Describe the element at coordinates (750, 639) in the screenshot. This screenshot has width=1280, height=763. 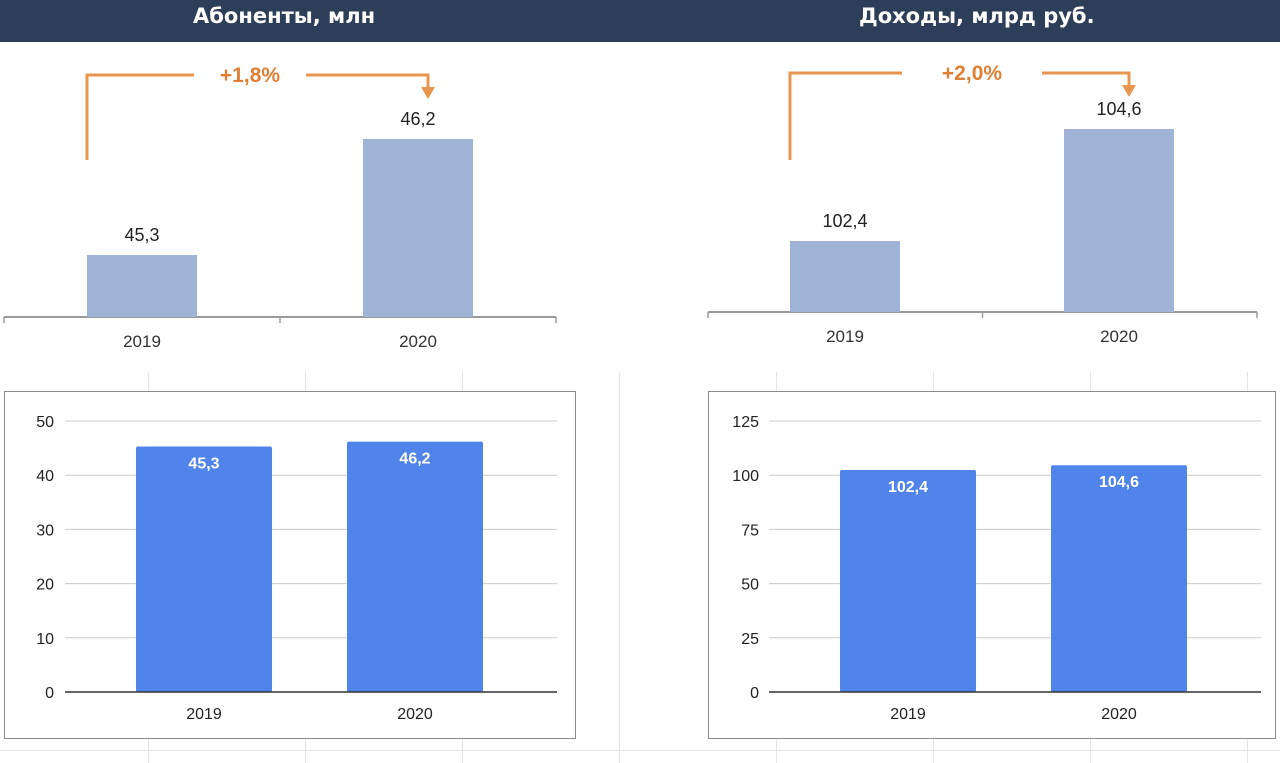
I see `y-tick-label: 25` at that location.